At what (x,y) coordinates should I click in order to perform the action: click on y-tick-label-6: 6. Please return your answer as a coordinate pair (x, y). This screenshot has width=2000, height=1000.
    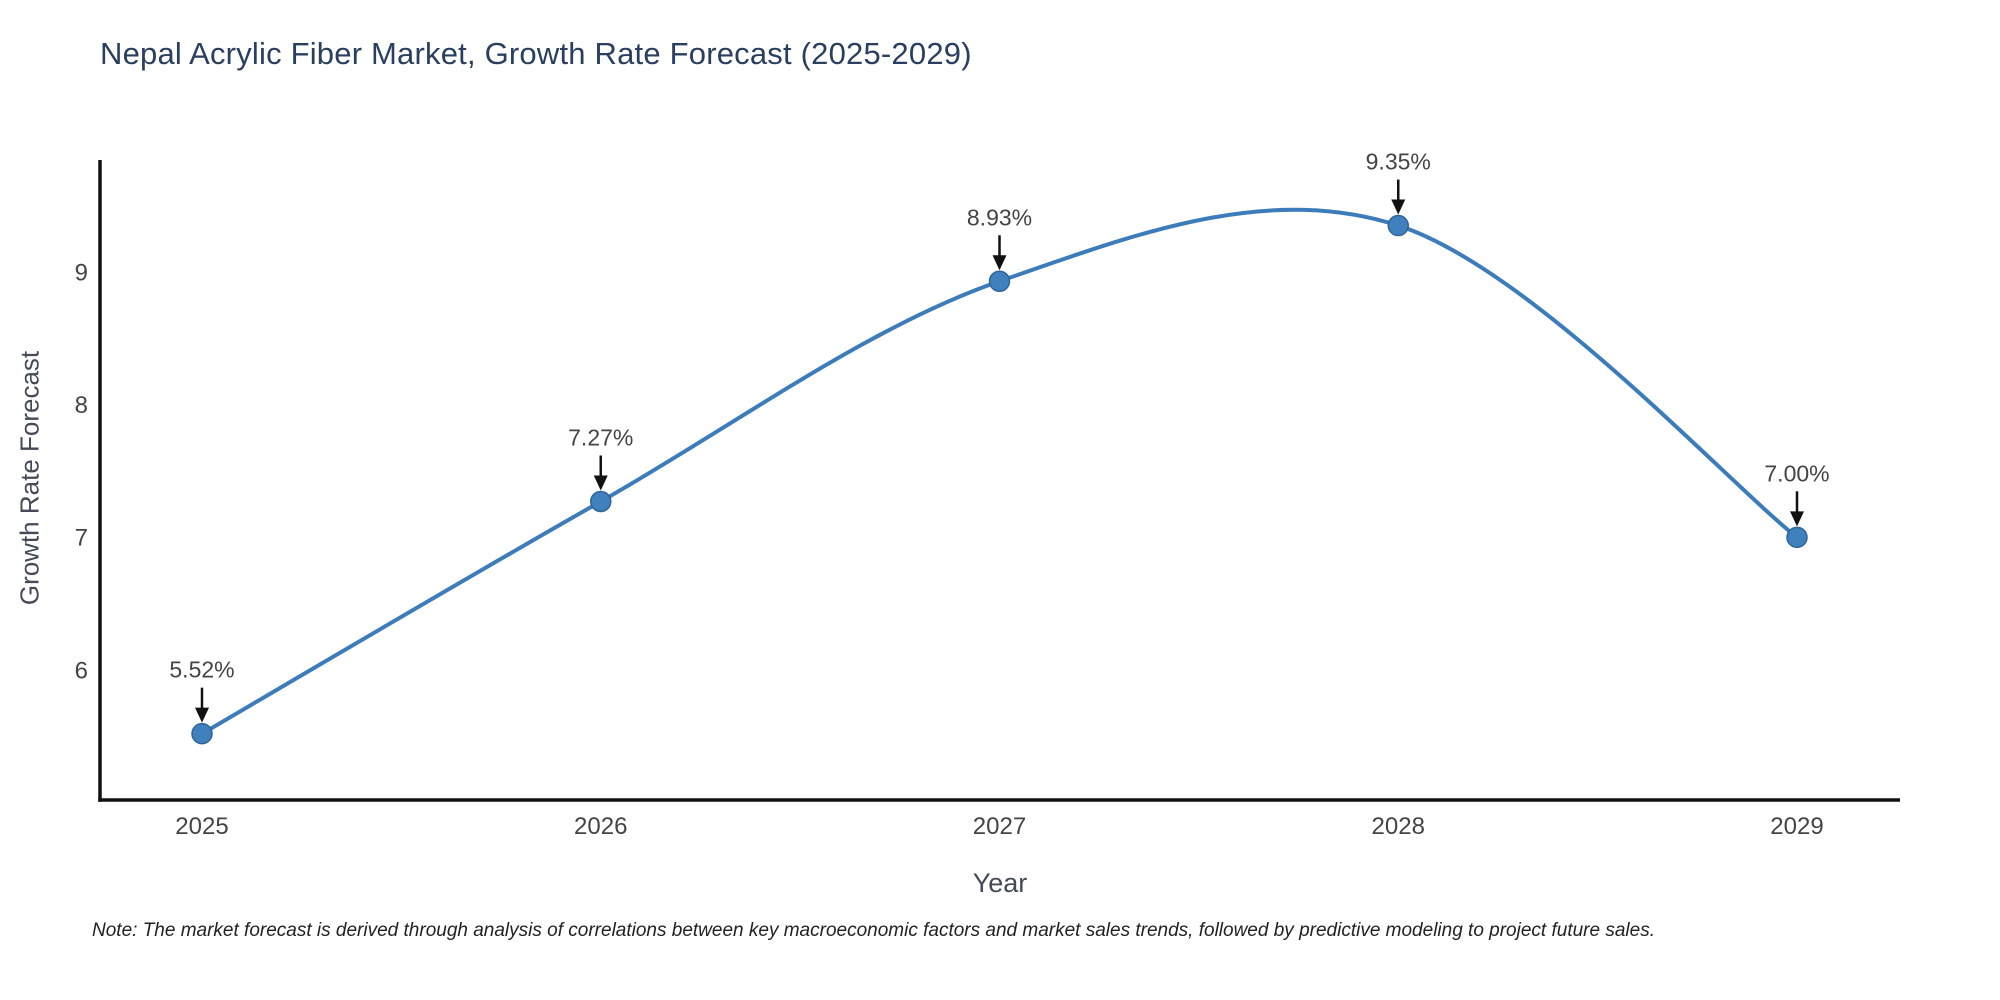
    Looking at the image, I should click on (81, 670).